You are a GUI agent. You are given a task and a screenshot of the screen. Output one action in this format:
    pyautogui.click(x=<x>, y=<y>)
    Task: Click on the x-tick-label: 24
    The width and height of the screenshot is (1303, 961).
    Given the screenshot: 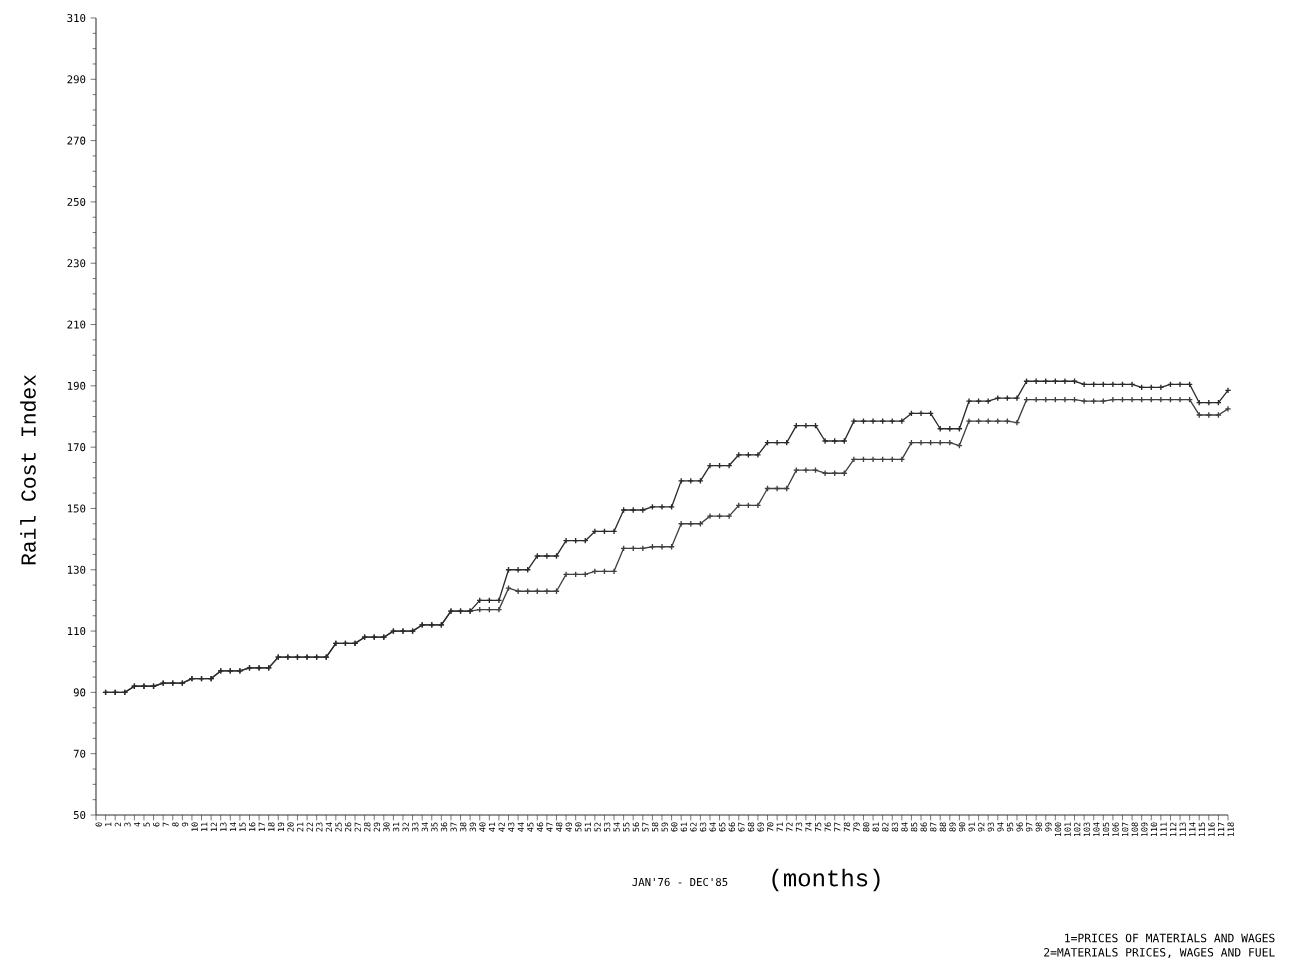 What is the action you would take?
    pyautogui.click(x=329, y=827)
    